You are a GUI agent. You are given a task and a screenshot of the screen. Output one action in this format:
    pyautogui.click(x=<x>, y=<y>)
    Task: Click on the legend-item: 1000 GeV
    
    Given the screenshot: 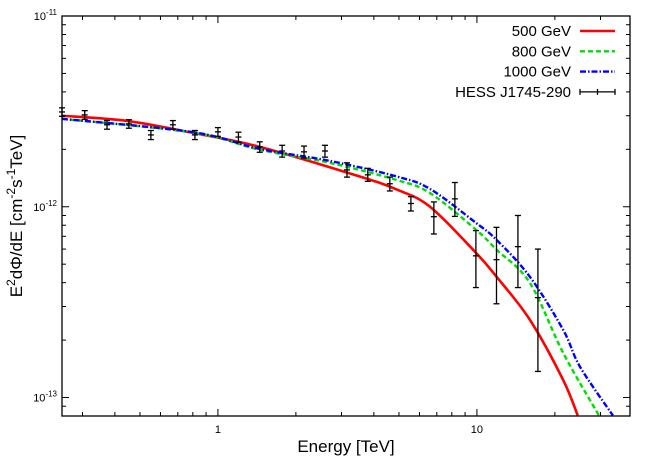 What is the action you would take?
    pyautogui.click(x=559, y=72)
    